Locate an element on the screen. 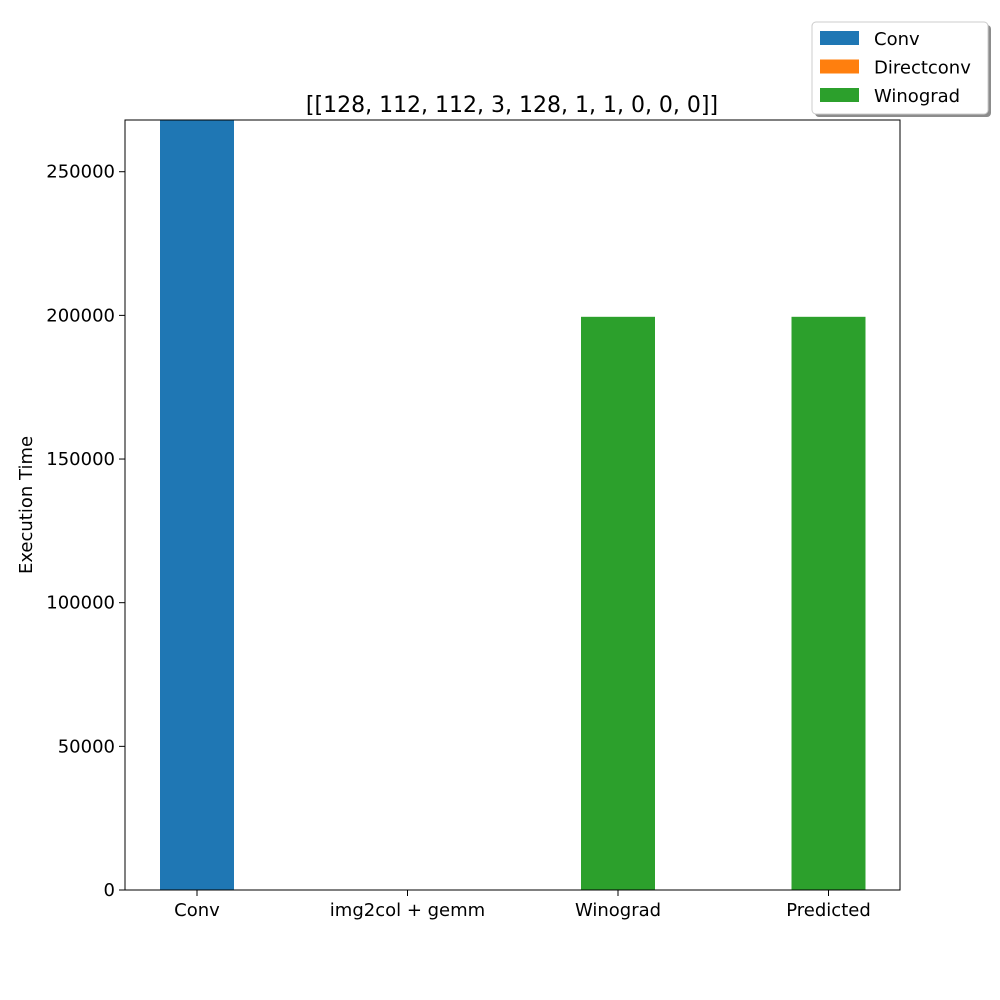 Image resolution: width=1000 pixels, height=1000 pixels. legend: Conv Directconv Winograd is located at coordinates (901, 69).